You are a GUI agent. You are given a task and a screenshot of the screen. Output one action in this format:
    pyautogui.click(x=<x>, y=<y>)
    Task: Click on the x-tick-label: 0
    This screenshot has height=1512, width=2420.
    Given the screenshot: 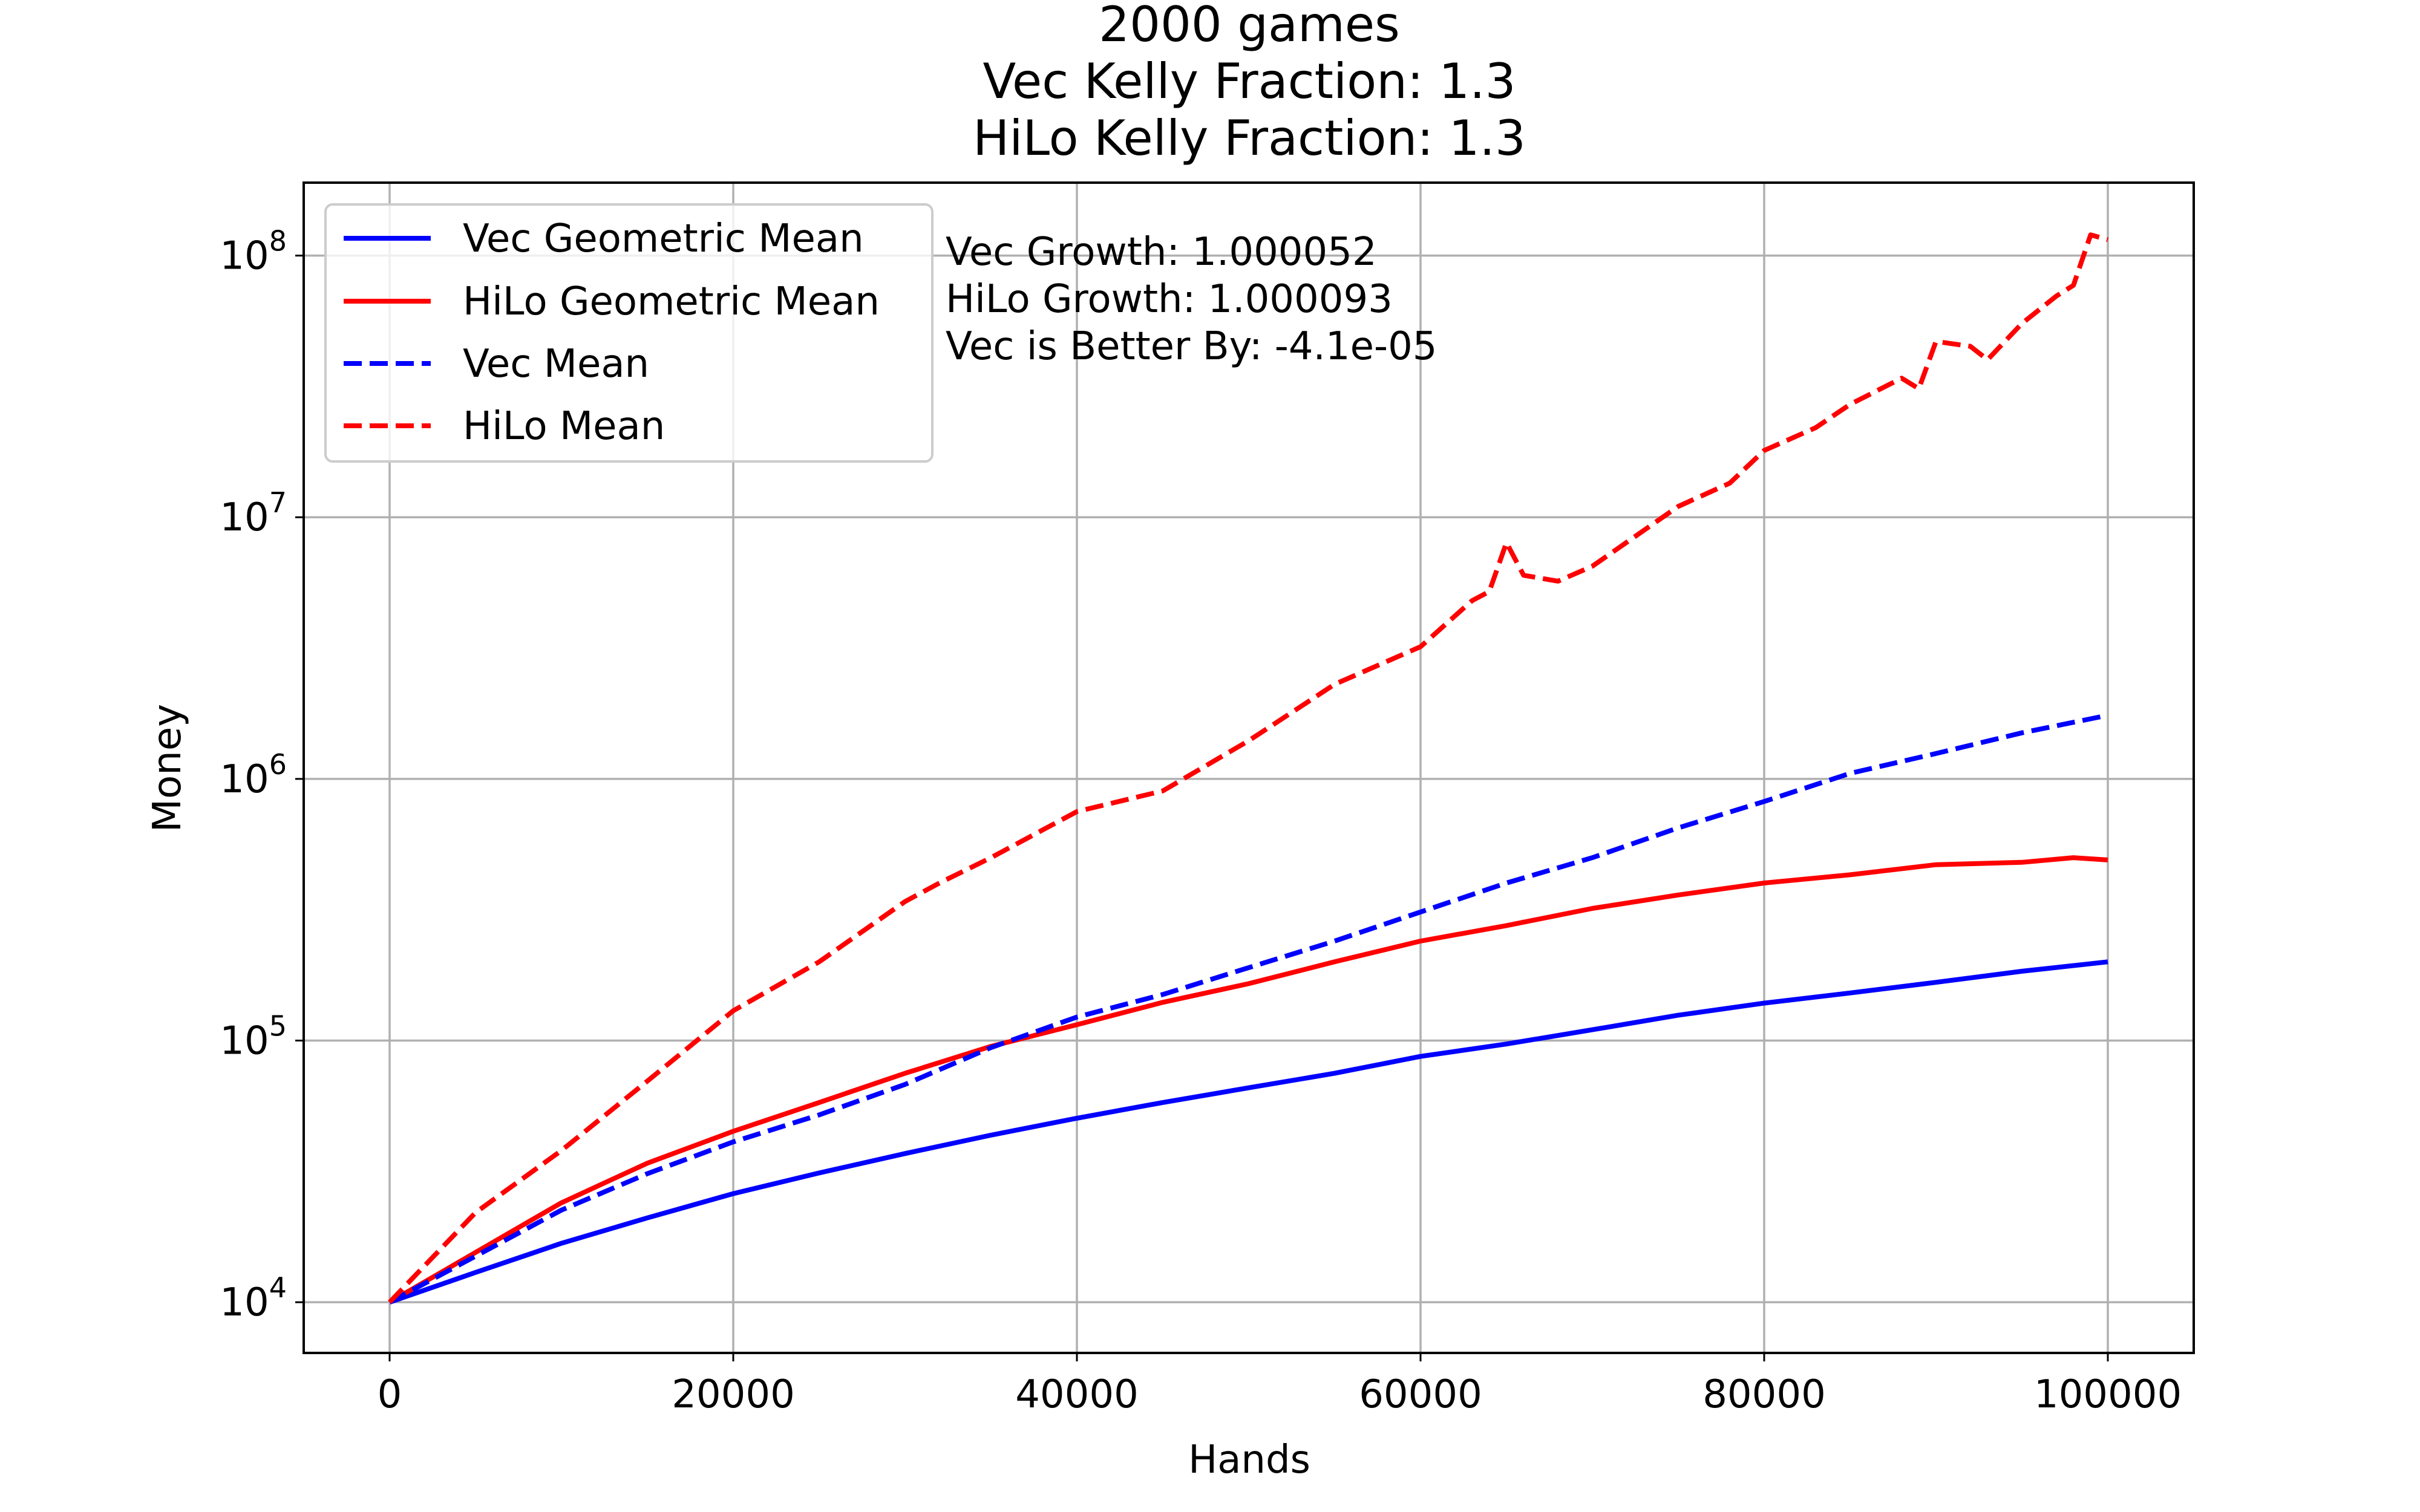 What is the action you would take?
    pyautogui.click(x=390, y=1394)
    